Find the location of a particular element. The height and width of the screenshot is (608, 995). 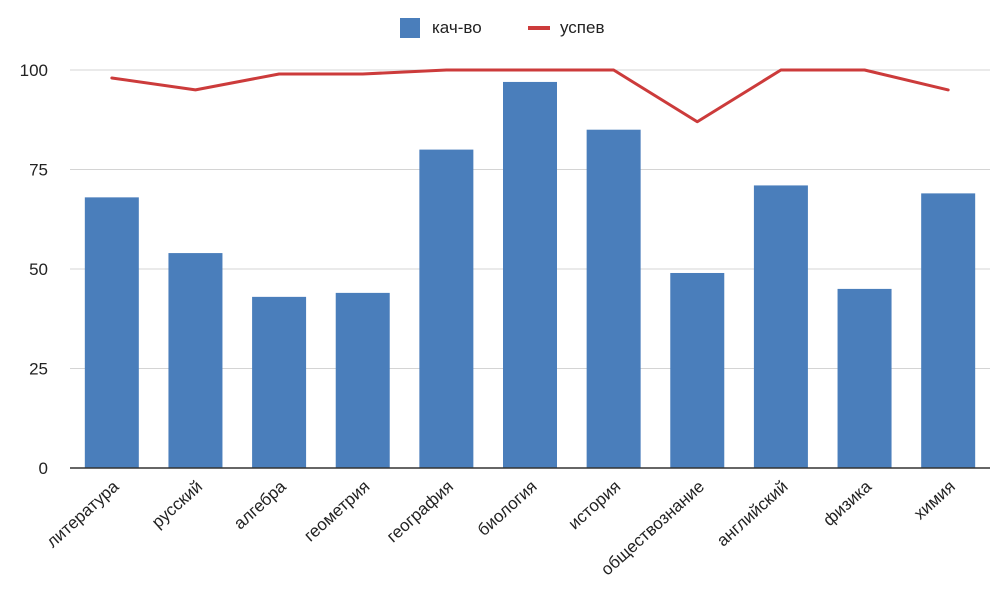

legend-label-line: успев is located at coordinates (582, 27).